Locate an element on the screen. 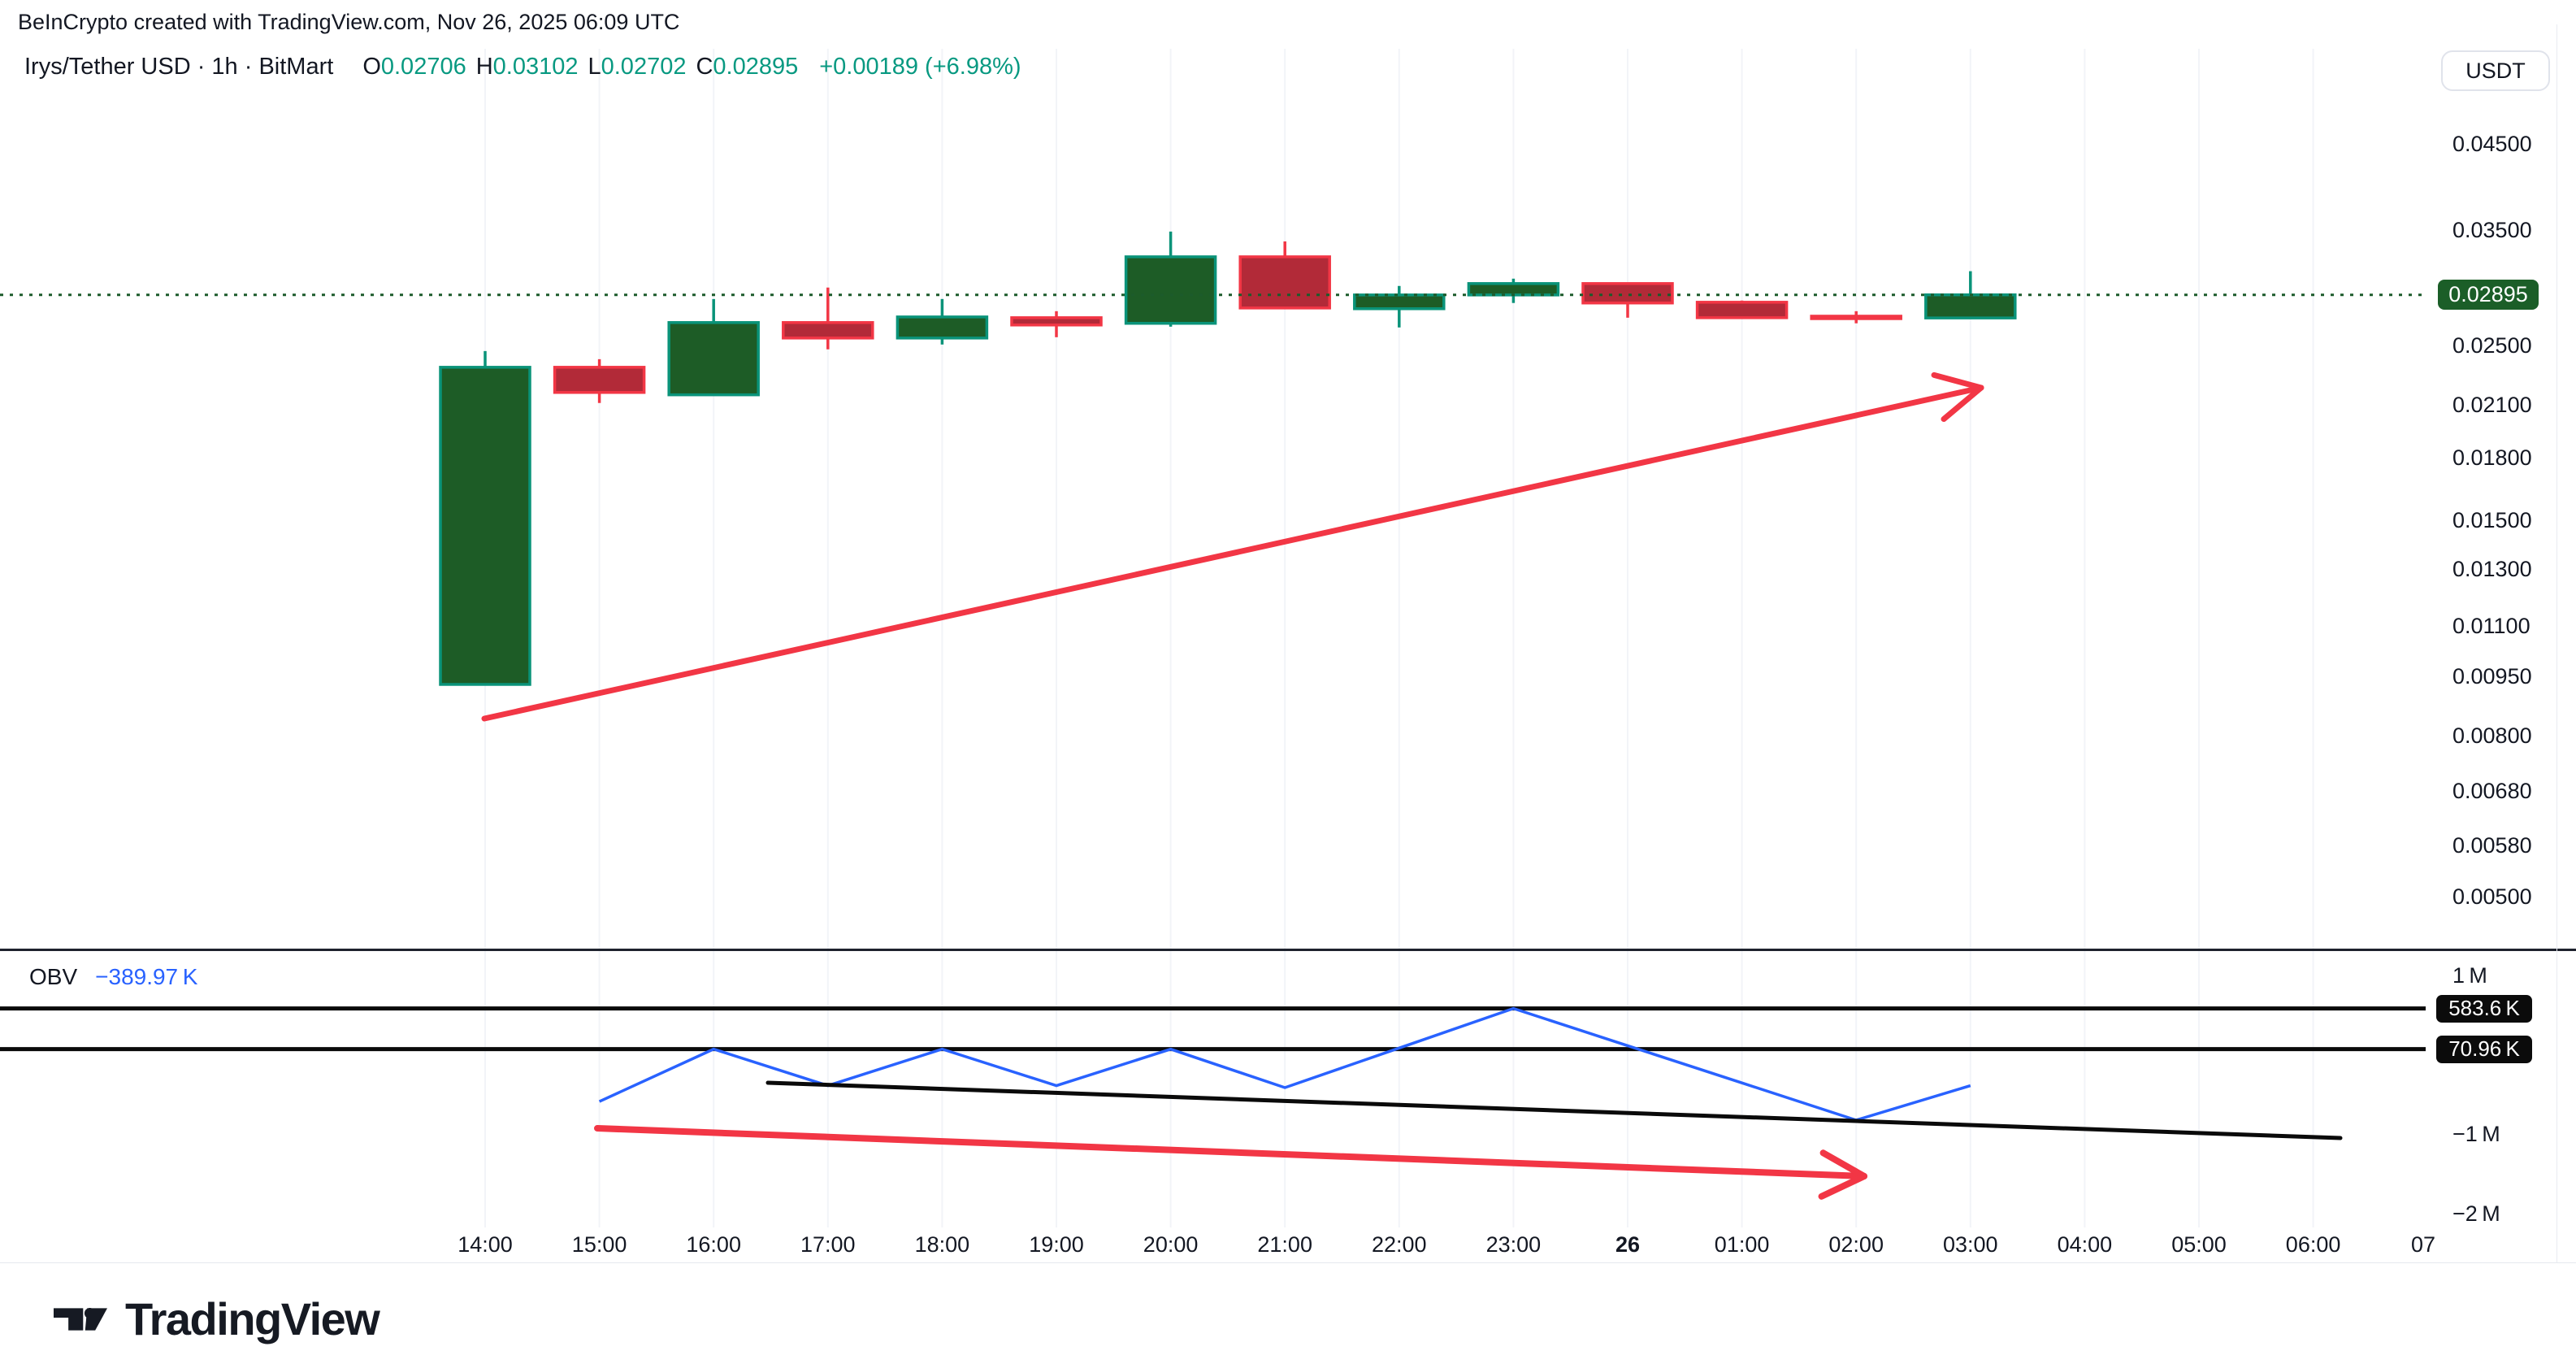 The height and width of the screenshot is (1364, 2576). time-tick-20:00: 20:00 is located at coordinates (1171, 1244).